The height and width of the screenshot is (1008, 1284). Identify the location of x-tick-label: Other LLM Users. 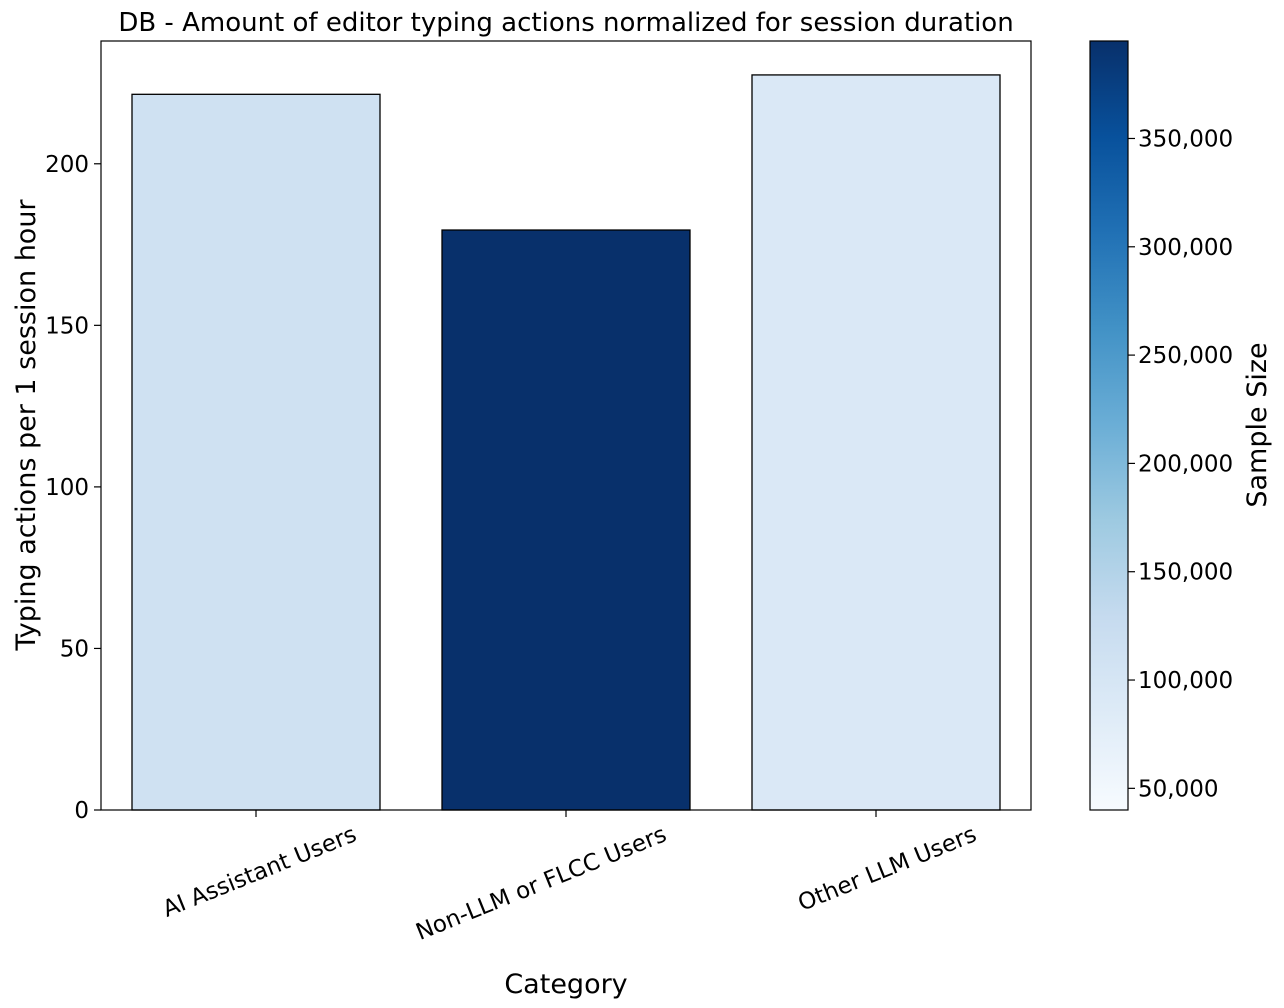
(888, 868).